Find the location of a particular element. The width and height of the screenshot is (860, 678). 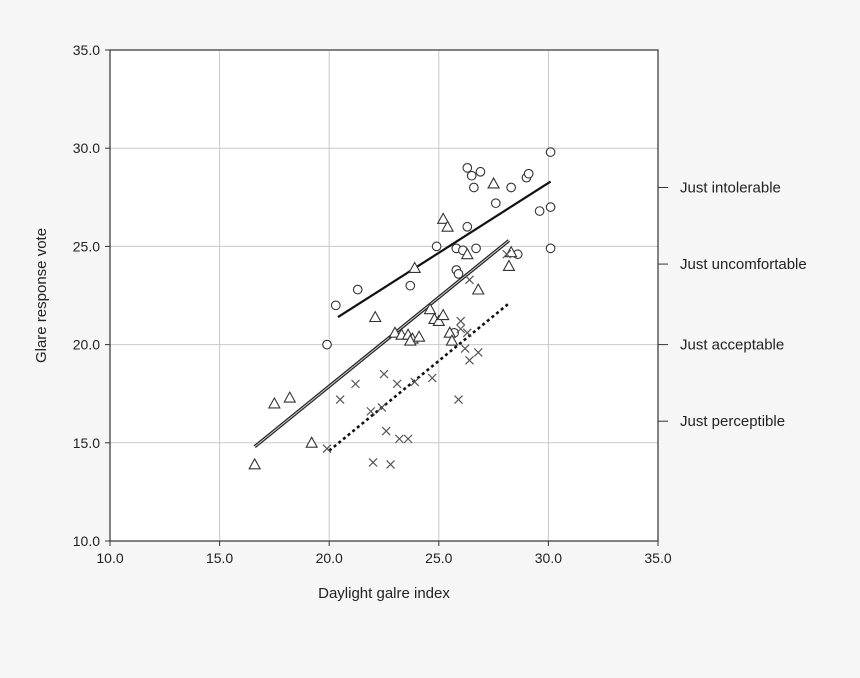

y-tick-label: 10.0 is located at coordinates (86, 541).